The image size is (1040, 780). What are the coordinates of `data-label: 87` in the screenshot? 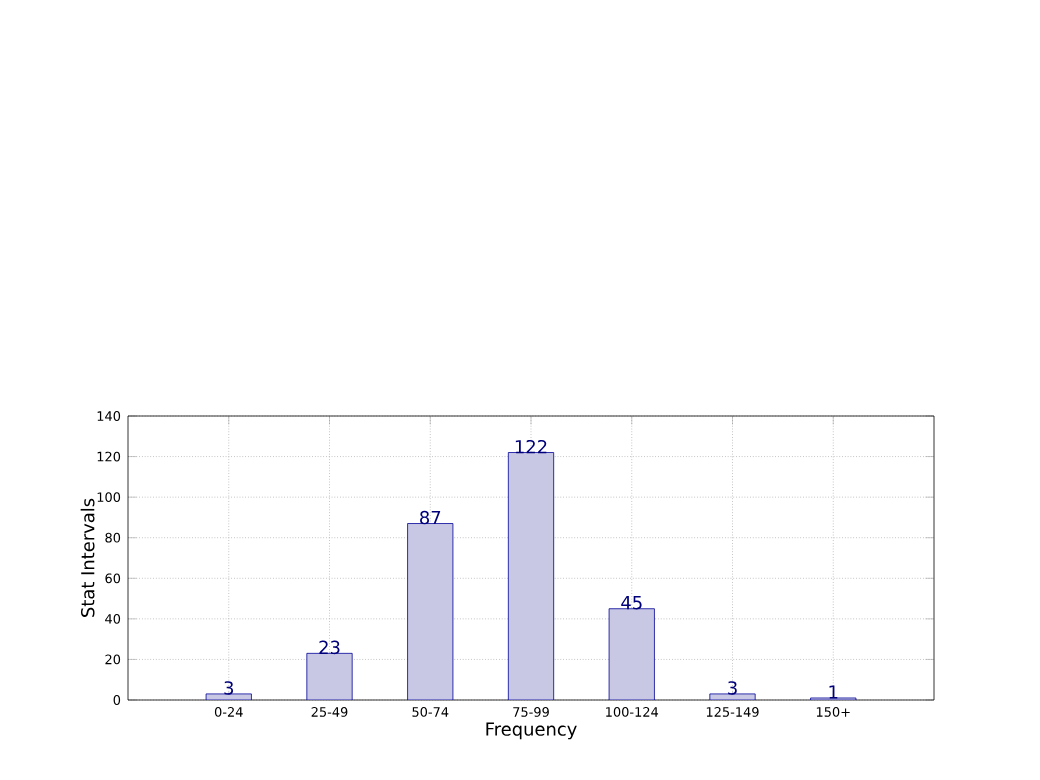 It's located at (430, 517).